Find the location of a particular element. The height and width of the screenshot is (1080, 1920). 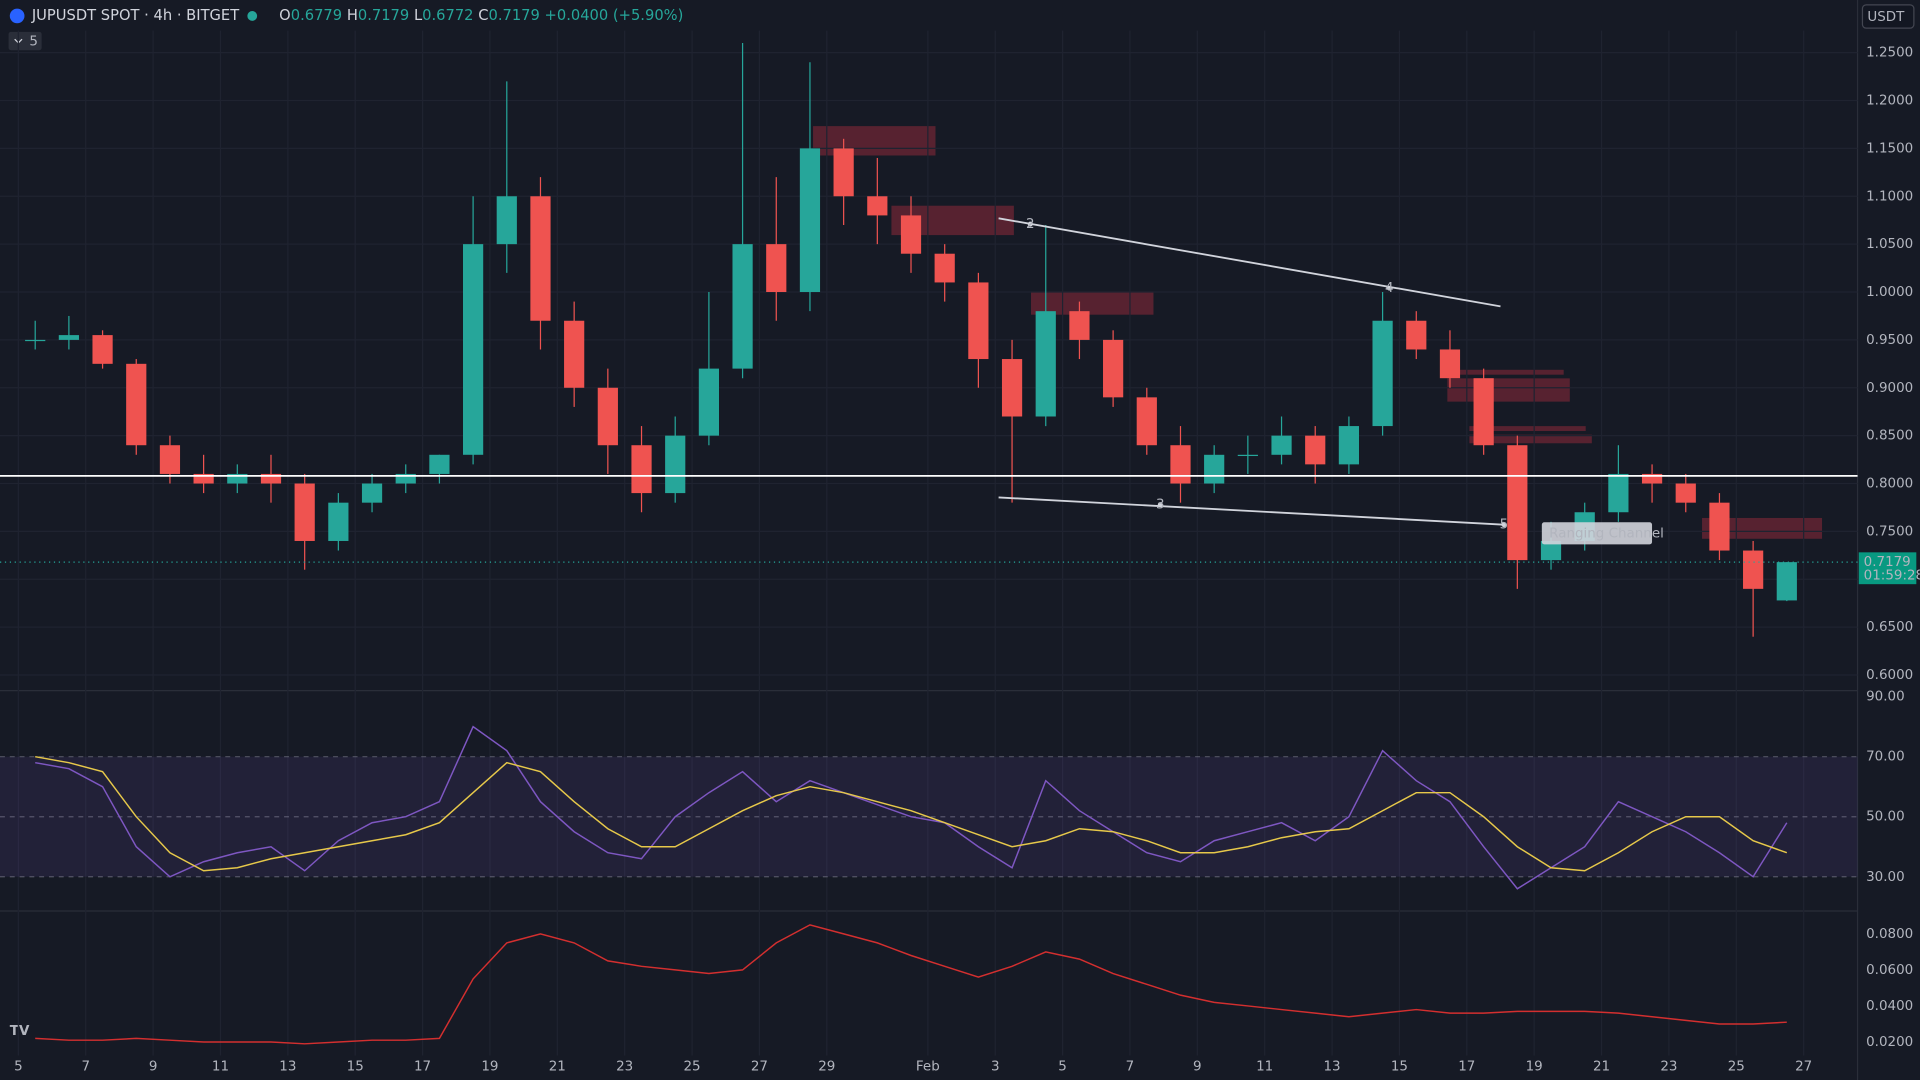

currency: USDT is located at coordinates (1886, 17).